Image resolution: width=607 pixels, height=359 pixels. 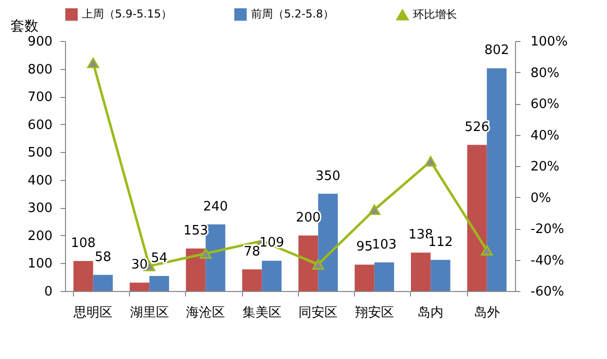 What do you see at coordinates (40, 208) in the screenshot?
I see `y-tick-label: 300` at bounding box center [40, 208].